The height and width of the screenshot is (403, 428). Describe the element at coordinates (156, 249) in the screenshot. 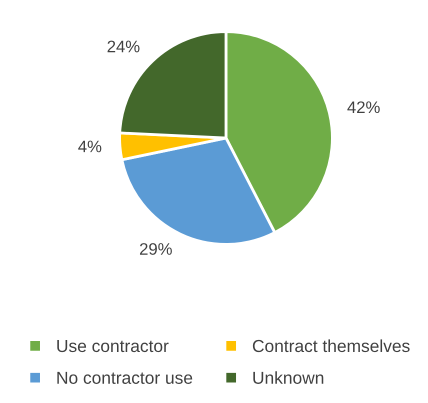

I see `data-label: 29%` at that location.